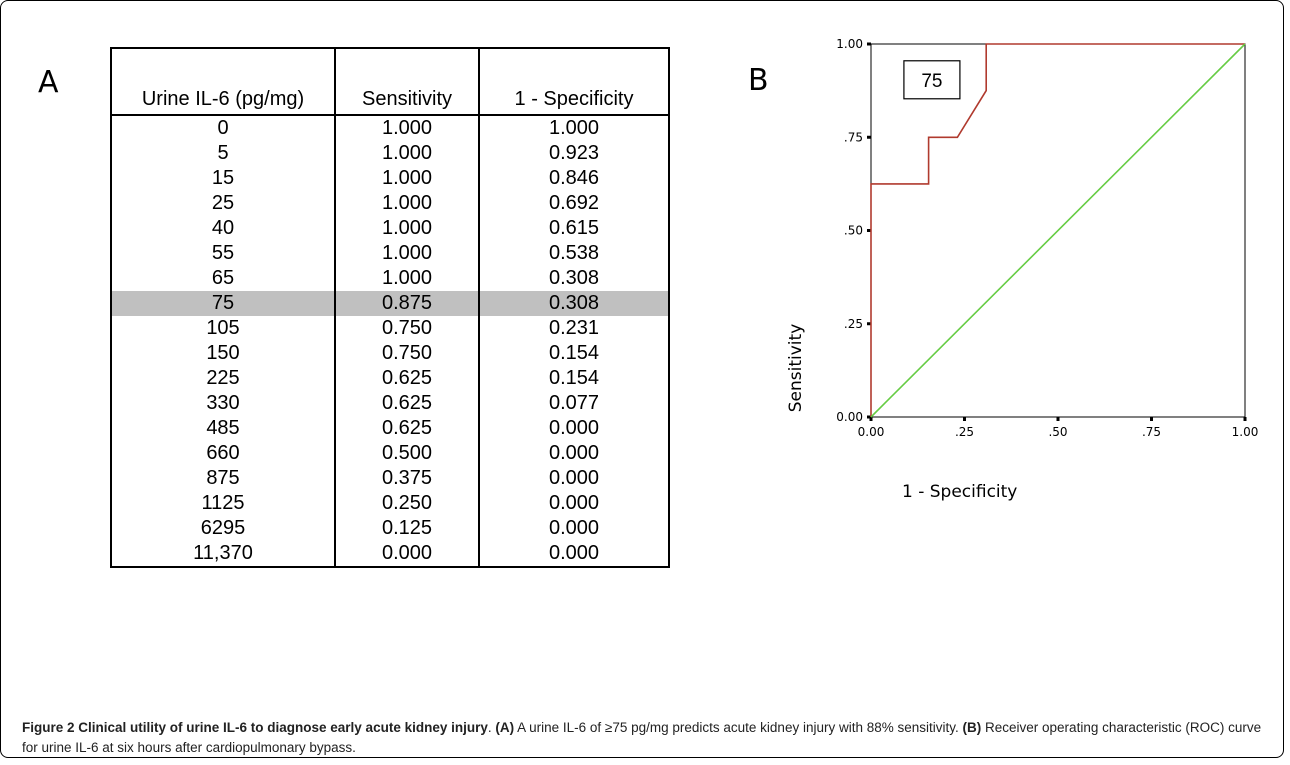 This screenshot has width=1290, height=765. What do you see at coordinates (223, 228) in the screenshot?
I see `cell-urine-il6: 40` at bounding box center [223, 228].